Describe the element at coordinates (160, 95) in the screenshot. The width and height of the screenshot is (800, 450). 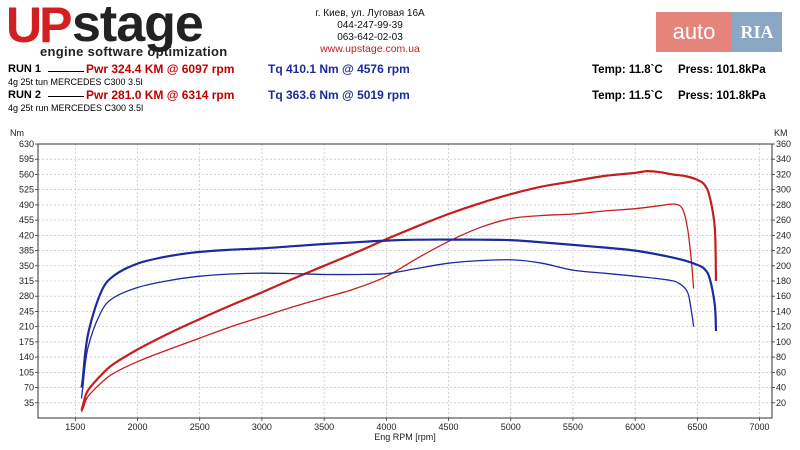
I see `run2-power: Pwr 281.0 KM @ 6314 rpm` at that location.